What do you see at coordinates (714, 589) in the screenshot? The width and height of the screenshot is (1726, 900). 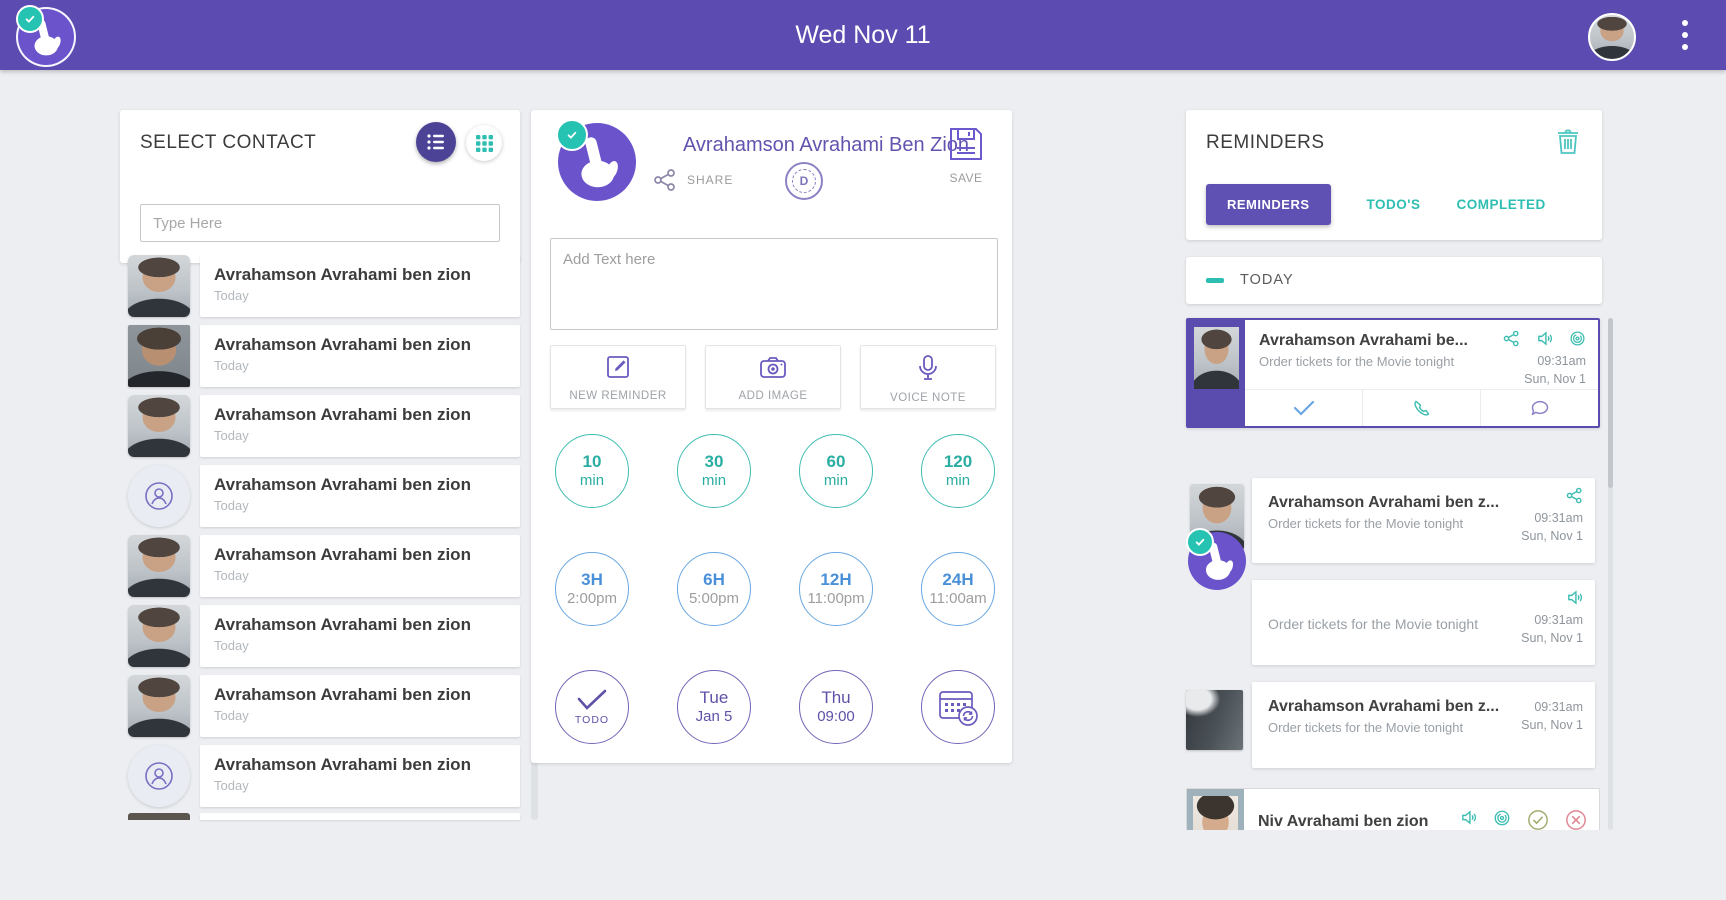 I see `quick-time-6h: 6H 5:00pm` at bounding box center [714, 589].